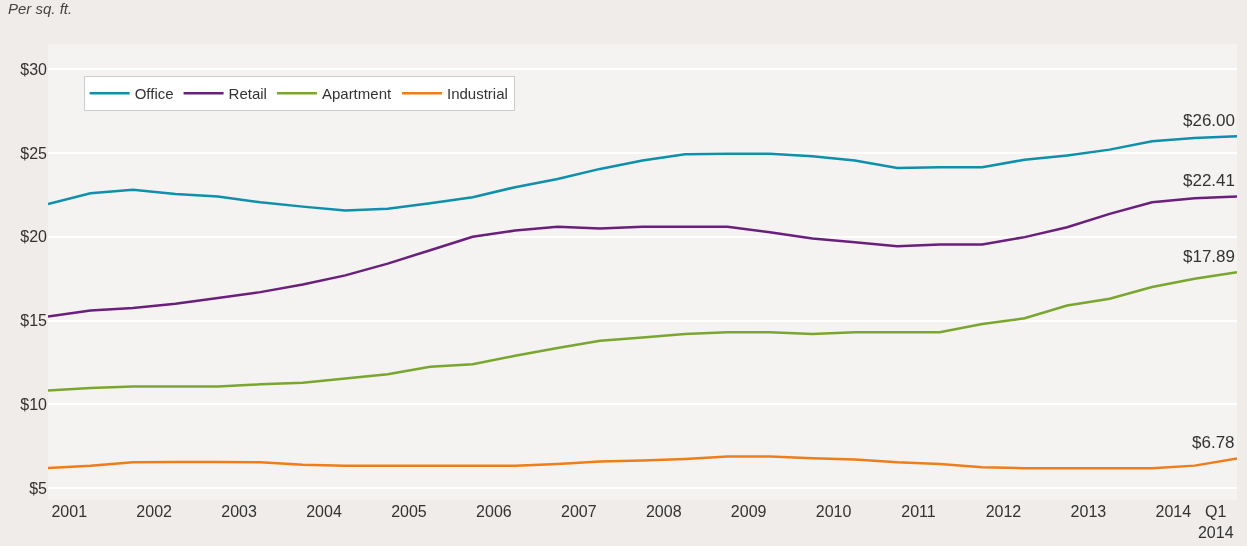  Describe the element at coordinates (1209, 180) in the screenshot. I see `annotation: $22.41` at that location.